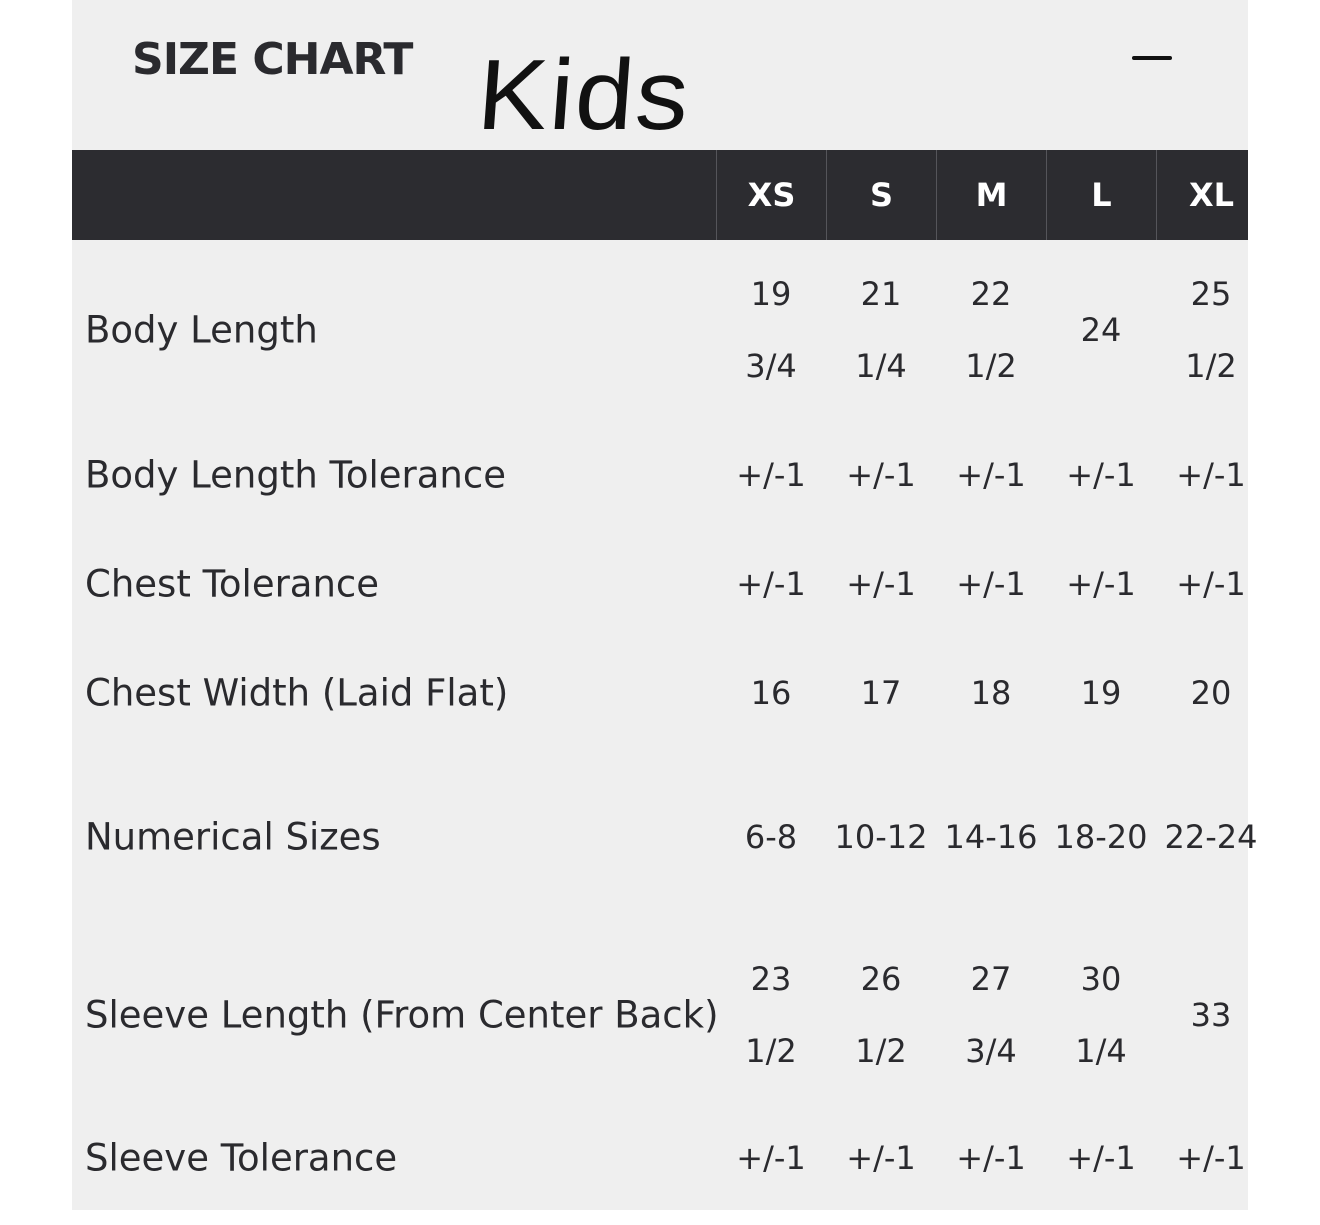 This screenshot has height=1225, width=1320. What do you see at coordinates (881, 195) in the screenshot?
I see `column-header-s: S` at bounding box center [881, 195].